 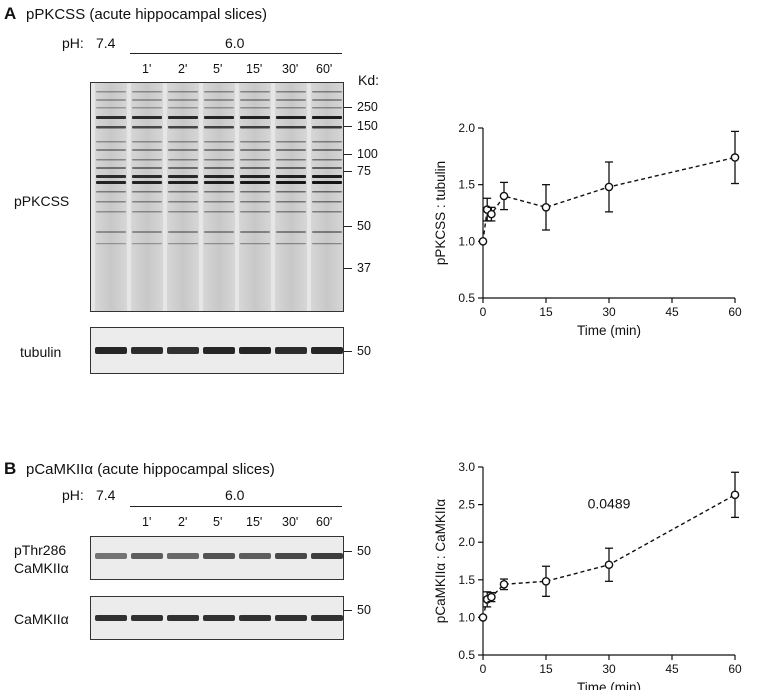 I want to click on chart2-xtick-label: 45, so click(x=672, y=669).